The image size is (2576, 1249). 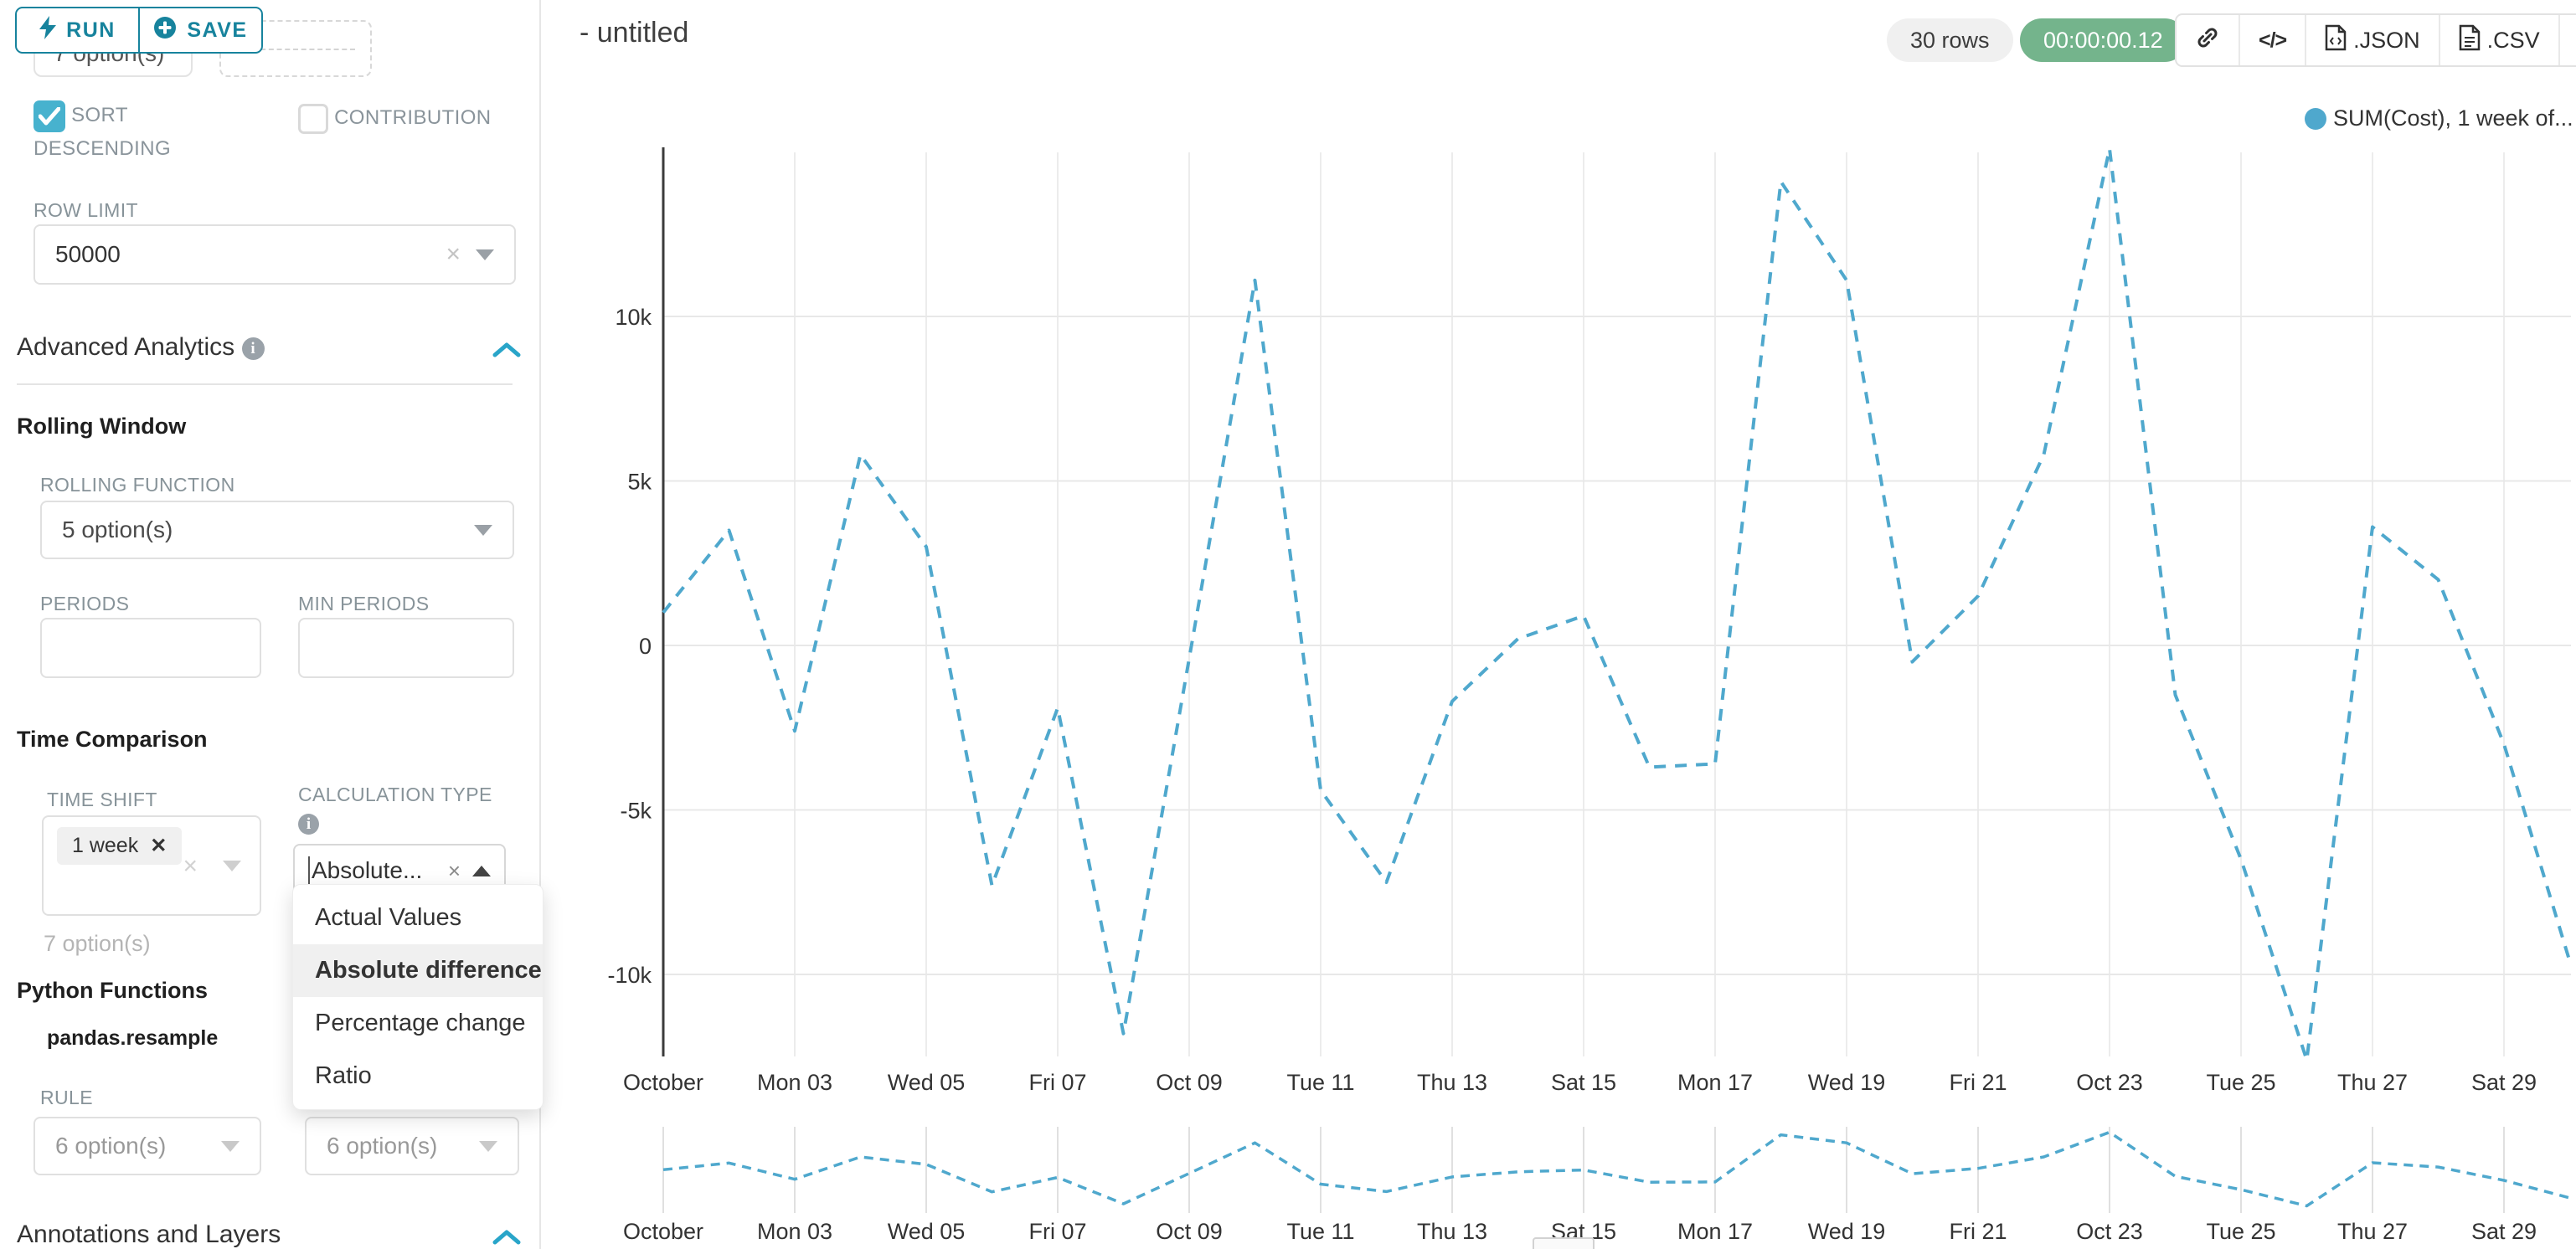 What do you see at coordinates (91, 30) in the screenshot?
I see `run-button-label: RUN` at bounding box center [91, 30].